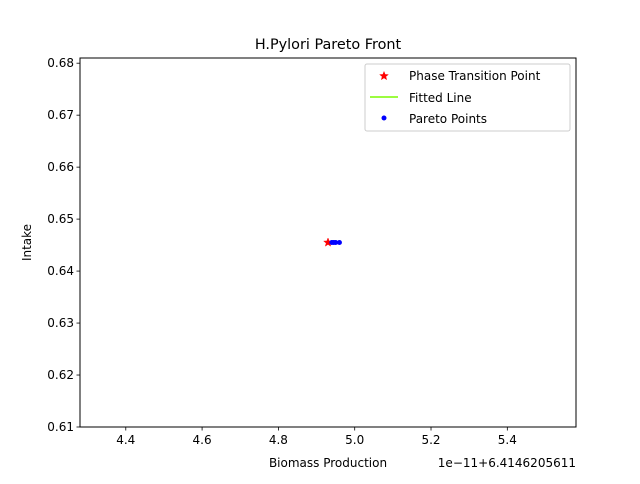 The image size is (640, 484). I want to click on legend-label-pareto-points: Pareto Points, so click(448, 119).